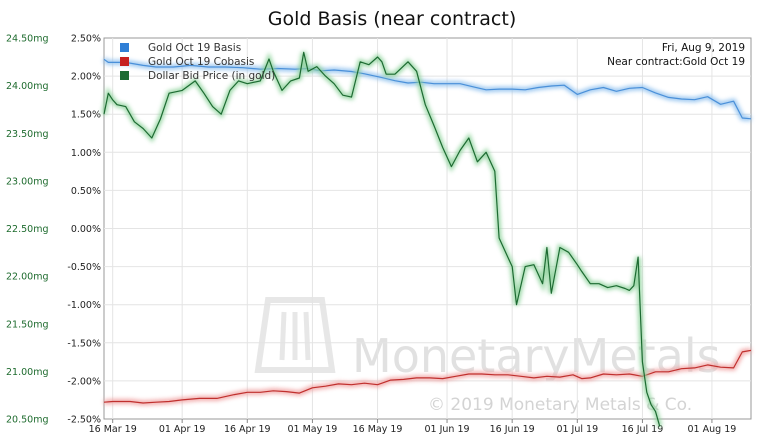 This screenshot has width=764, height=437. Describe the element at coordinates (113, 429) in the screenshot. I see `x-tick-label: 16 Mar 19` at that location.